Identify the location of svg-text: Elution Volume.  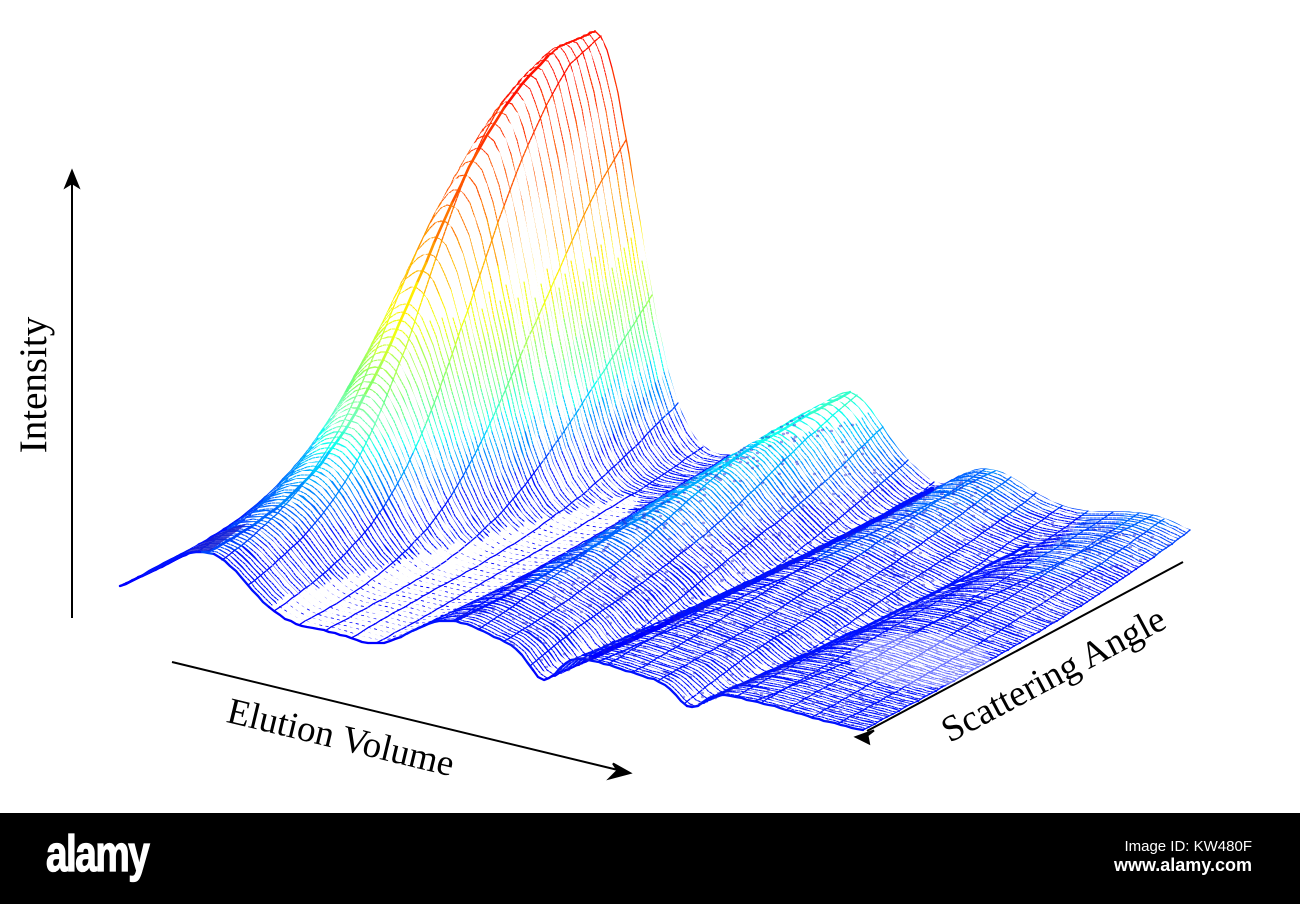
(340, 738).